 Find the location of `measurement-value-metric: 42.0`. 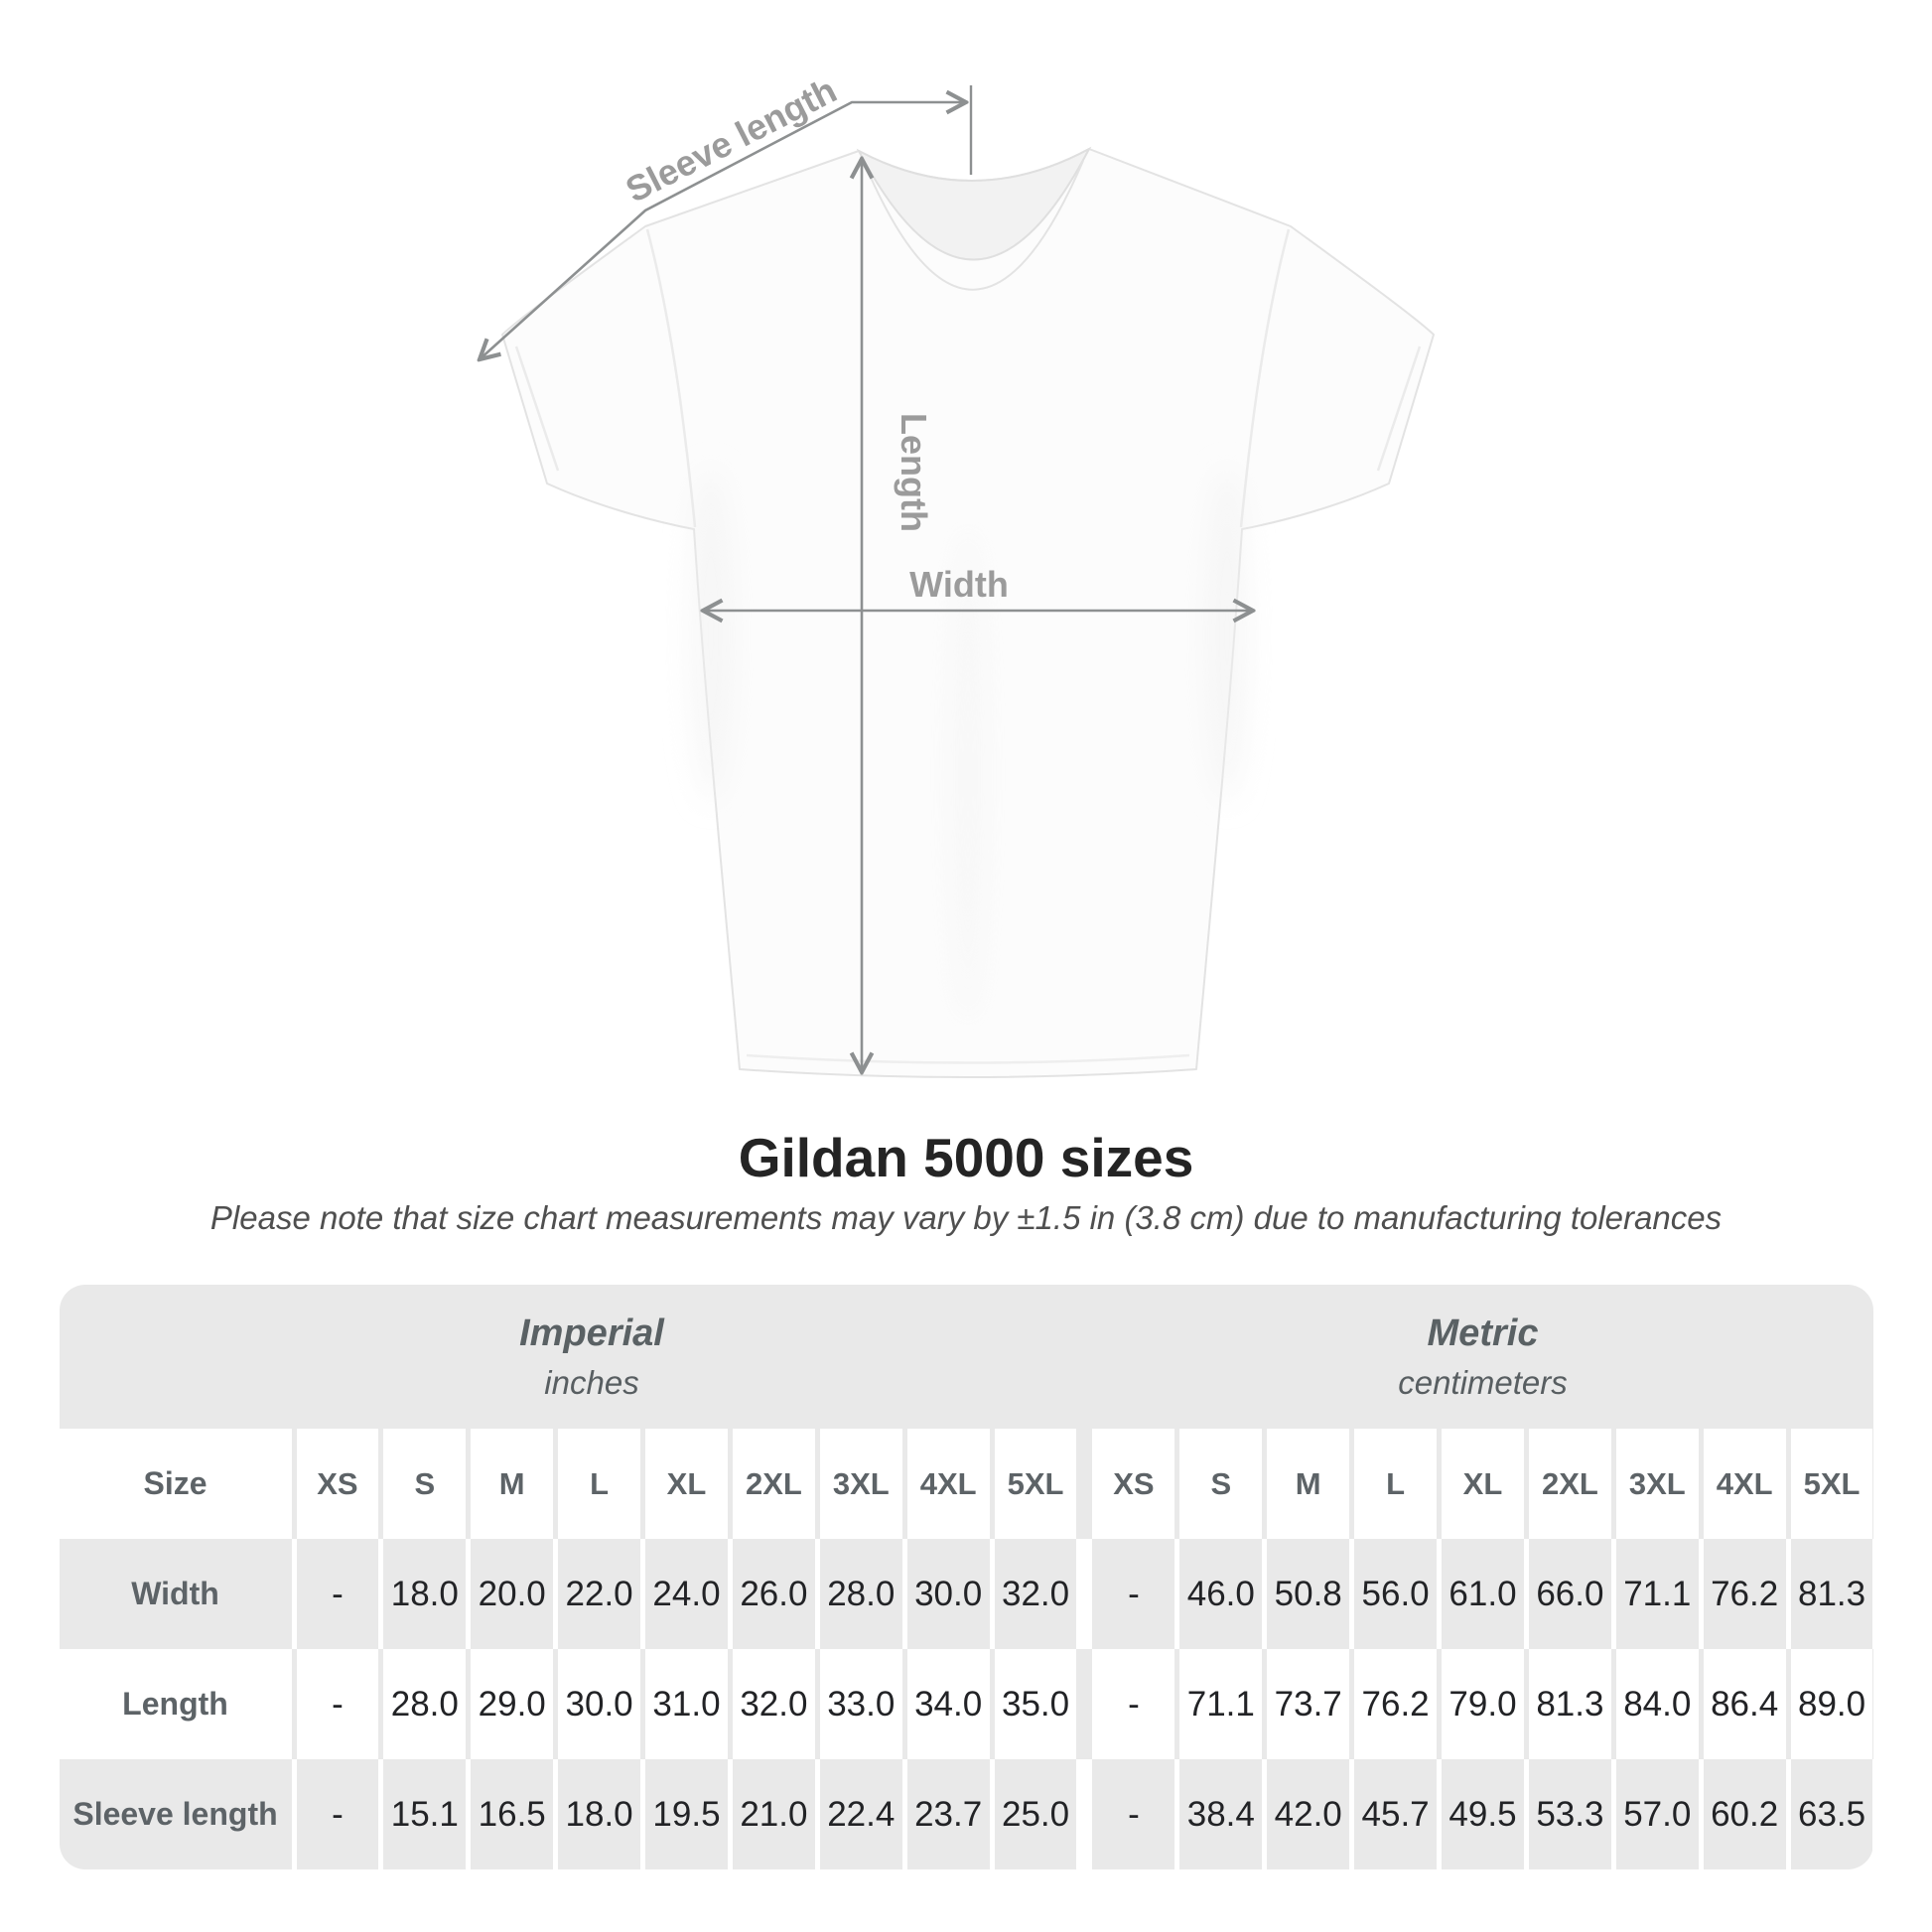

measurement-value-metric: 42.0 is located at coordinates (1308, 1814).